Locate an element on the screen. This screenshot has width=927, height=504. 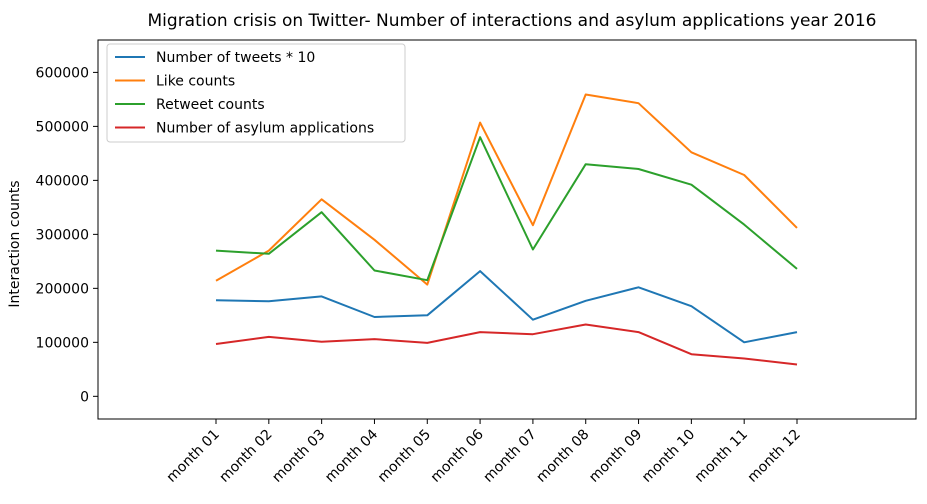
x-tick-label: month 04 is located at coordinates (351, 455).